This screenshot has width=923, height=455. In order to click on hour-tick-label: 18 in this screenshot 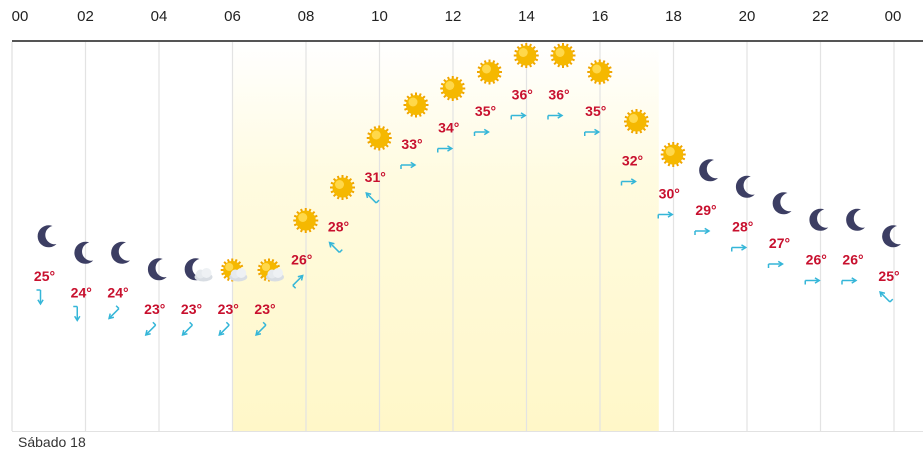, I will do `click(673, 16)`.